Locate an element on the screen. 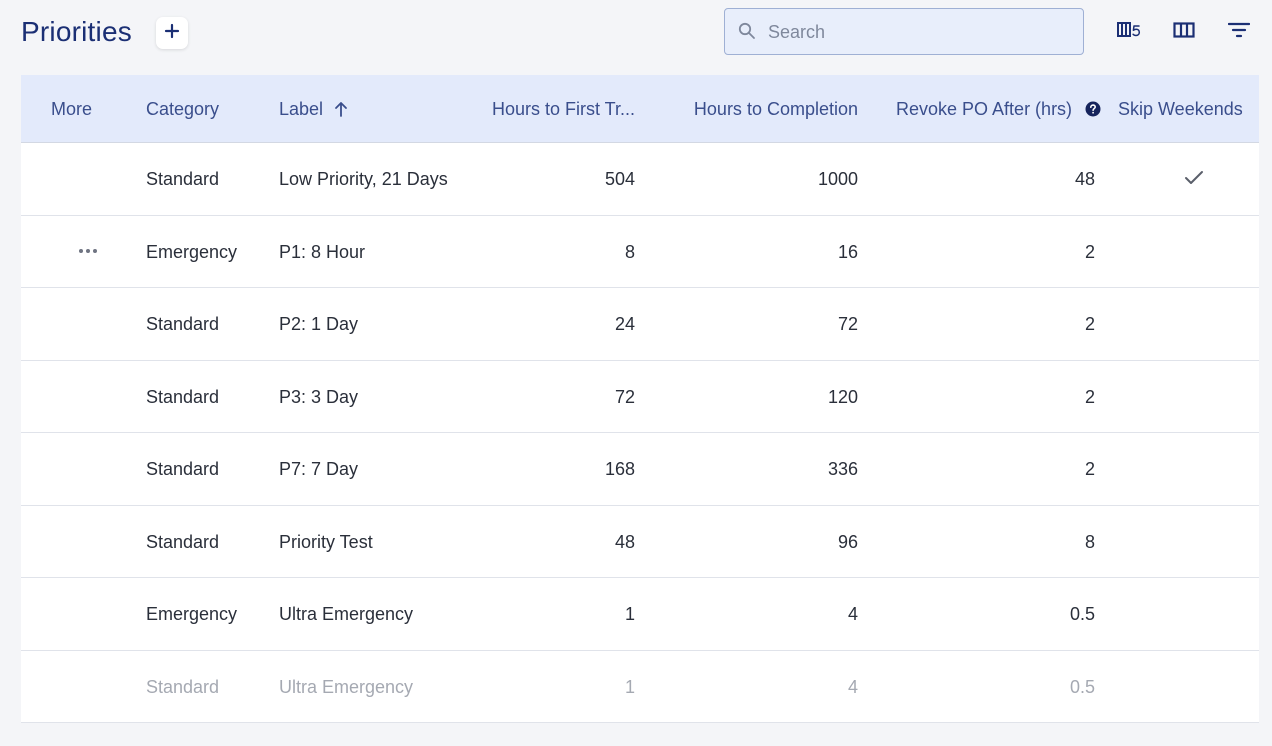 The image size is (1272, 746). sort-ascending-icon is located at coordinates (341, 111).